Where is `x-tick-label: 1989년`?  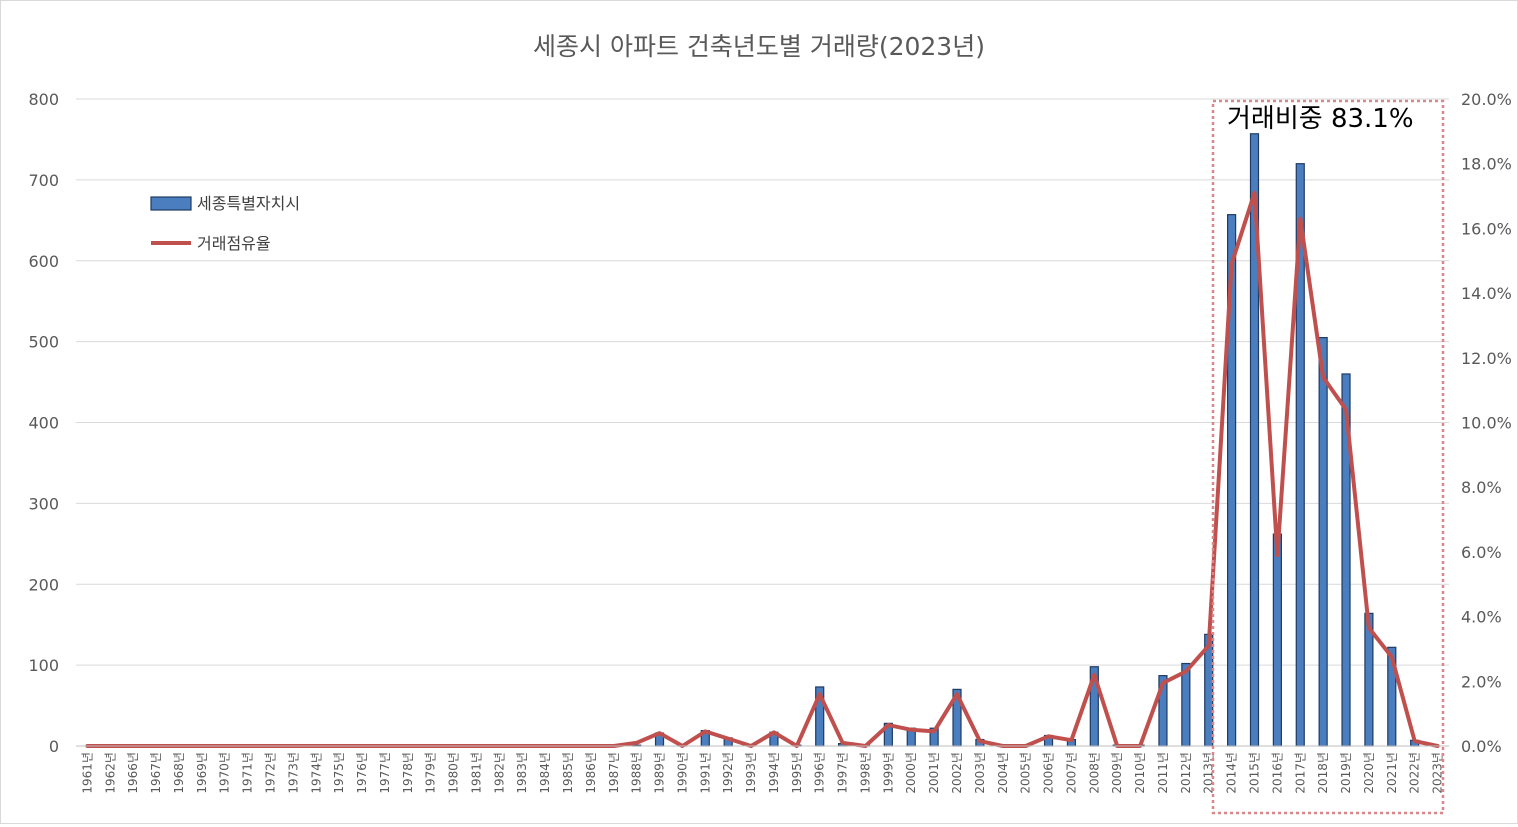 x-tick-label: 1989년 is located at coordinates (660, 773).